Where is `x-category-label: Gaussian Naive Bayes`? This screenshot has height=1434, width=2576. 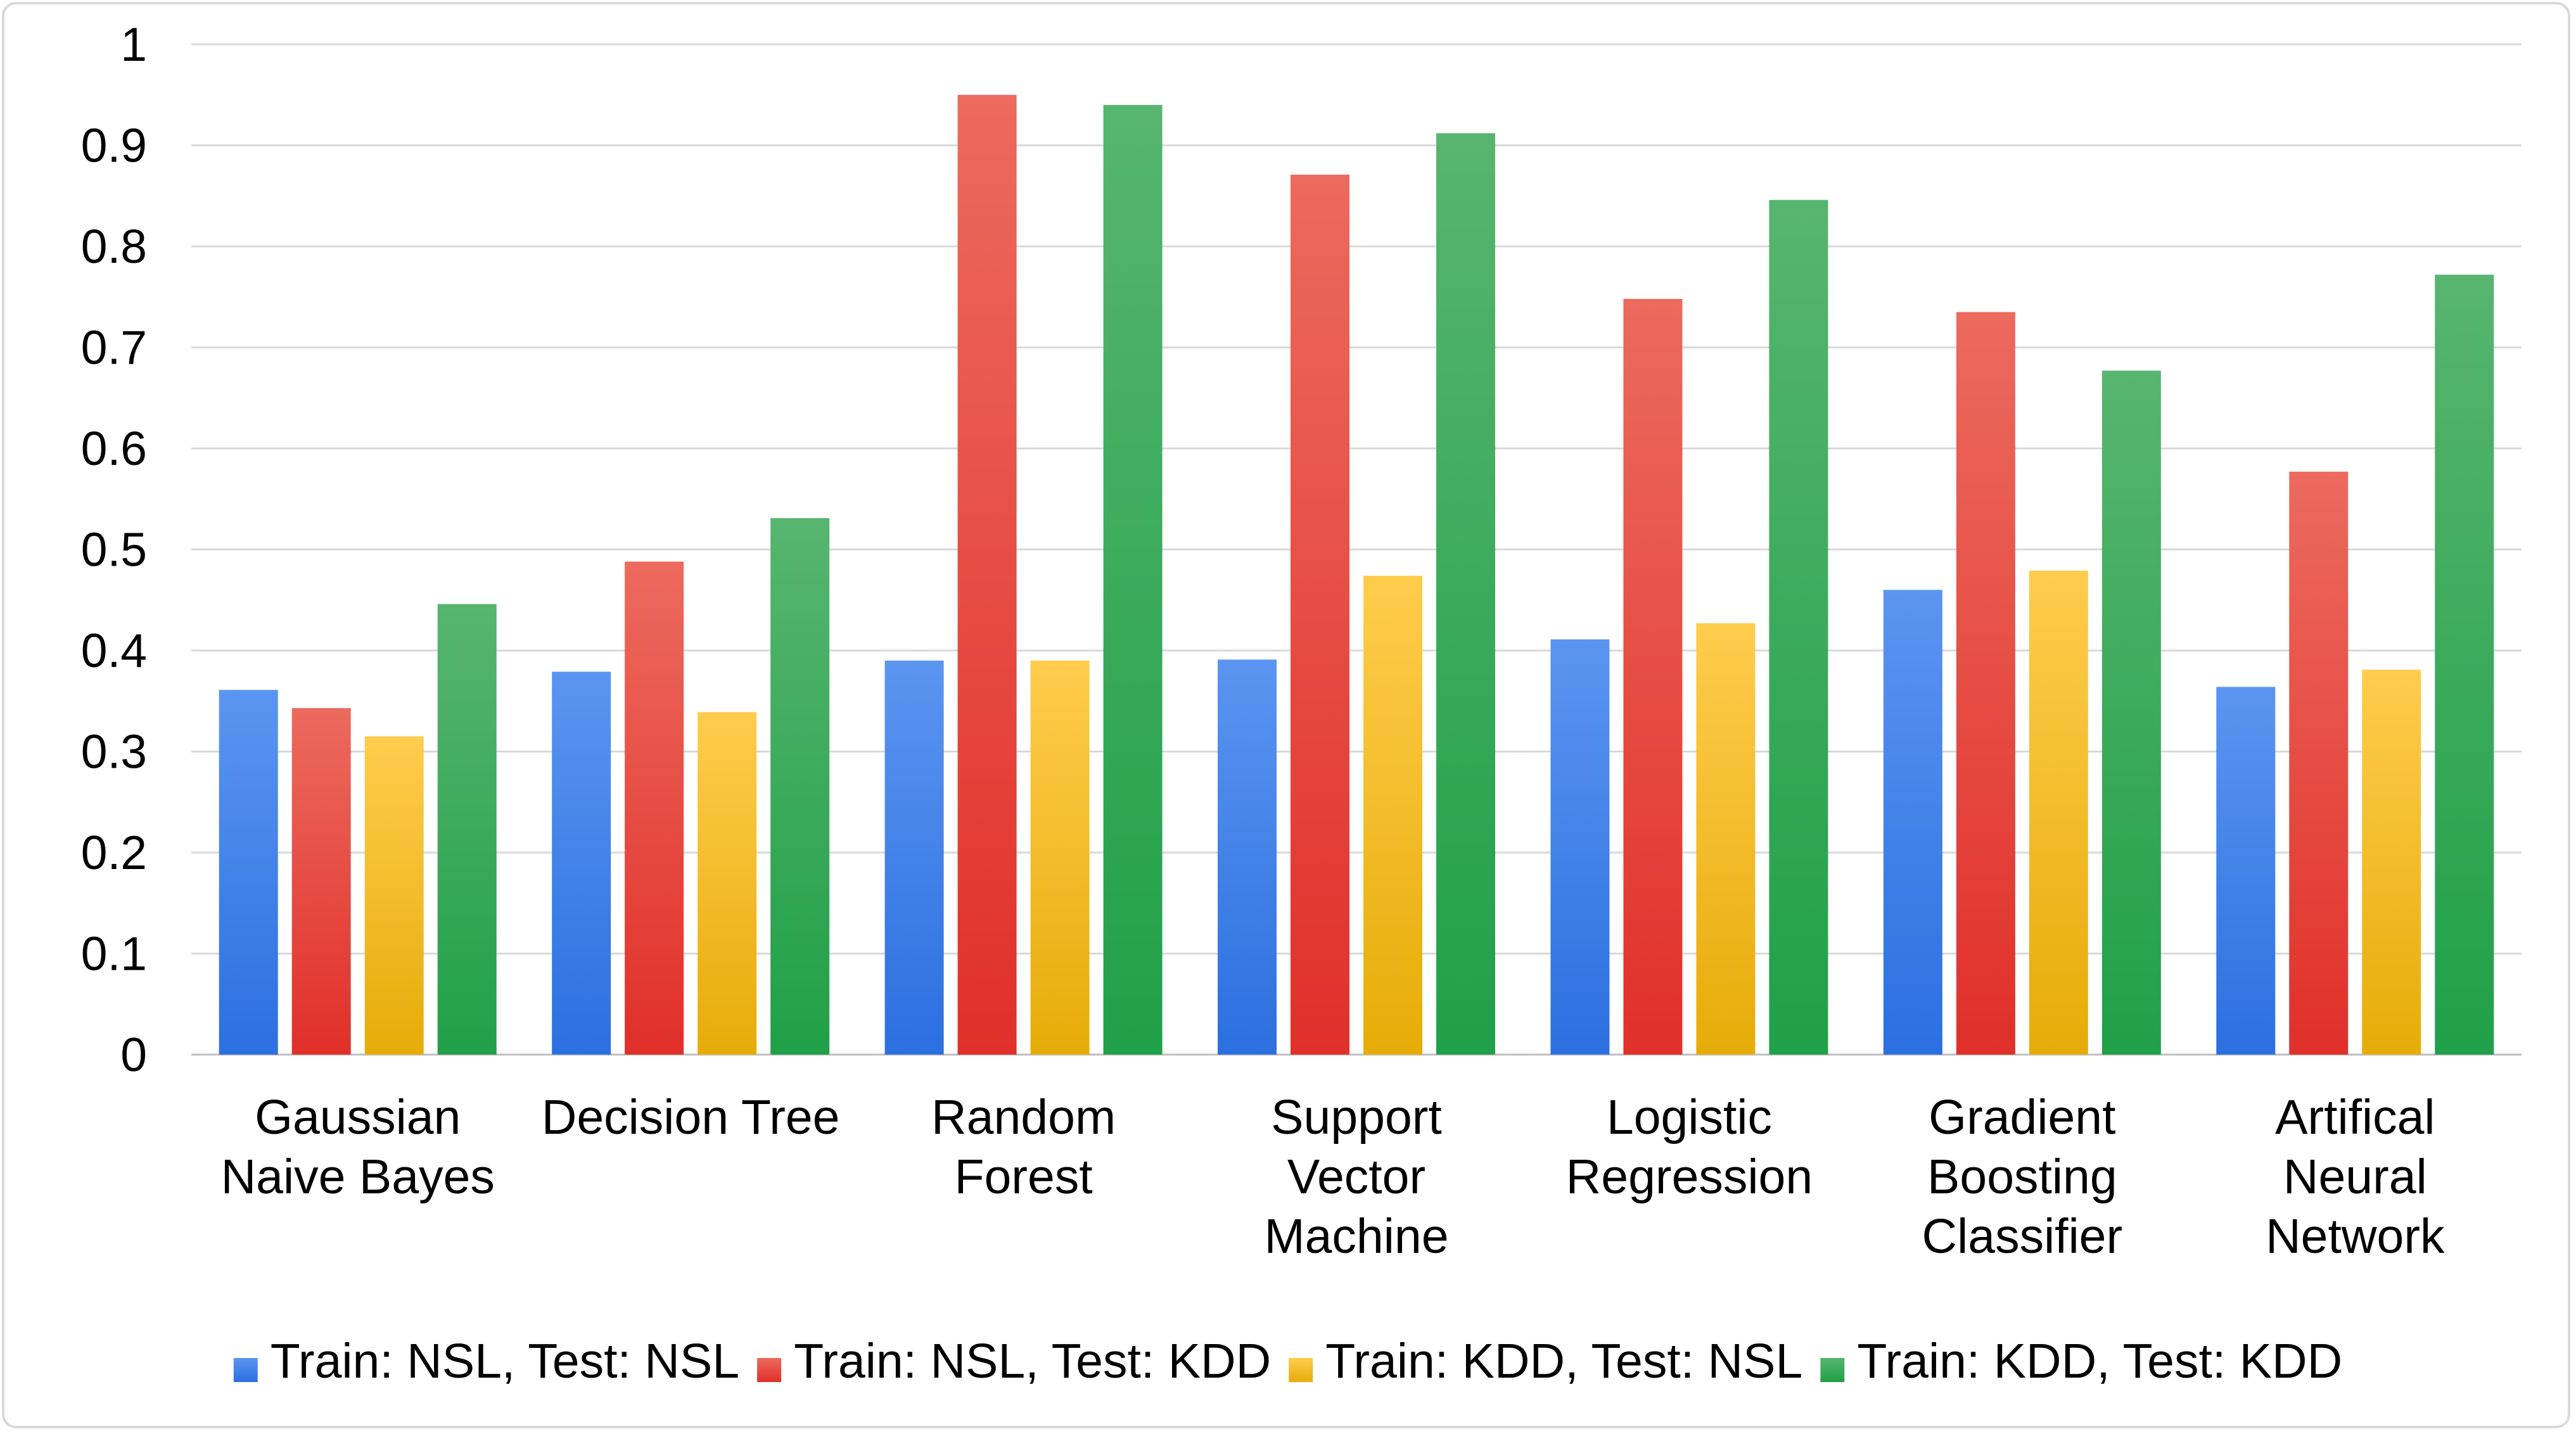 x-category-label: Gaussian Naive Bayes is located at coordinates (358, 1147).